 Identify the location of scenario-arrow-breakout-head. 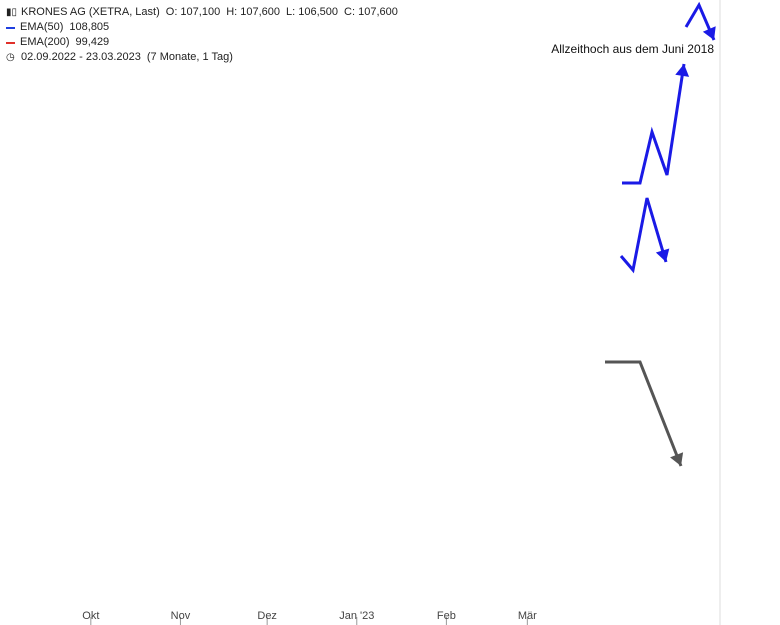
(682, 70).